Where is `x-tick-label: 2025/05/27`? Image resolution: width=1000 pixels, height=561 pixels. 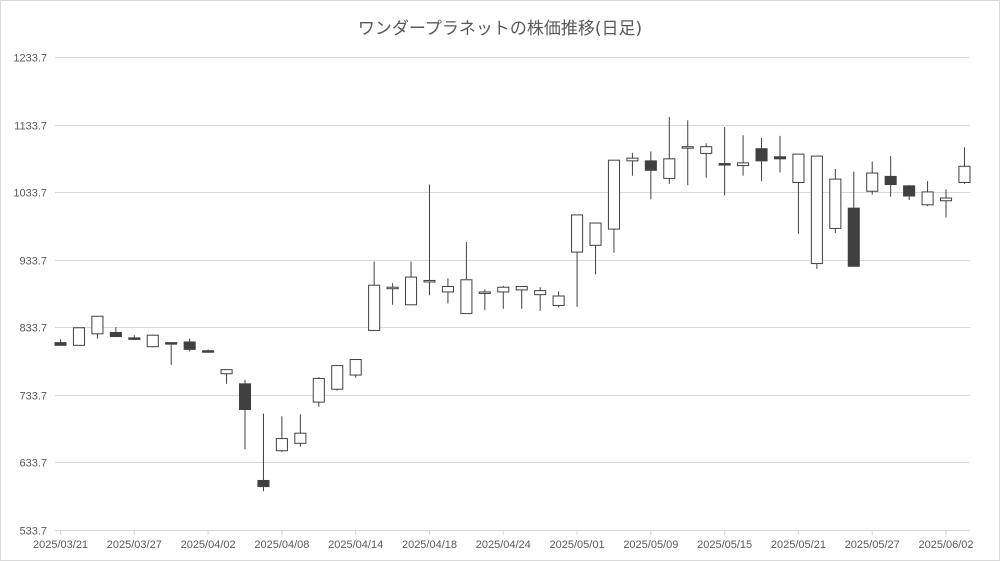
x-tick-label: 2025/05/27 is located at coordinates (872, 545).